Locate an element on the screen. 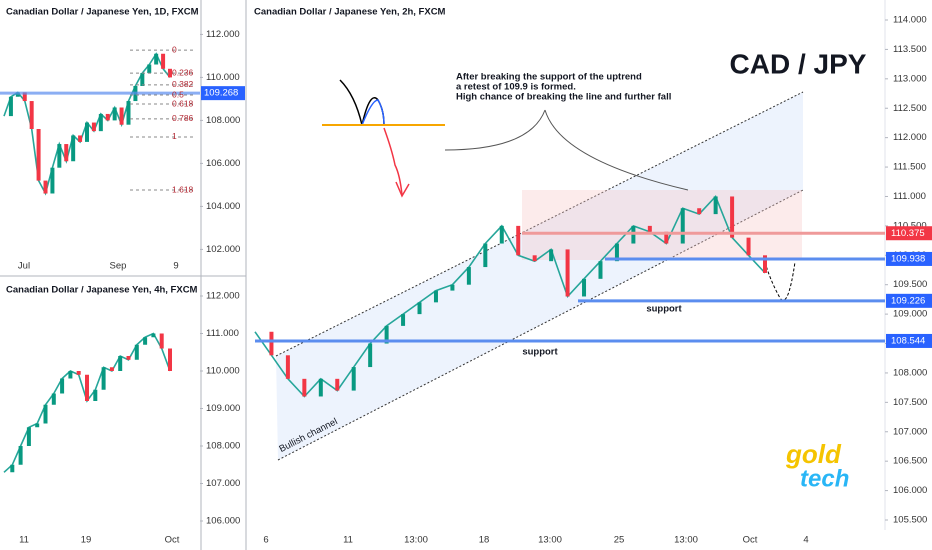 This screenshot has height=550, width=932. fib-label: 0 is located at coordinates (174, 49).